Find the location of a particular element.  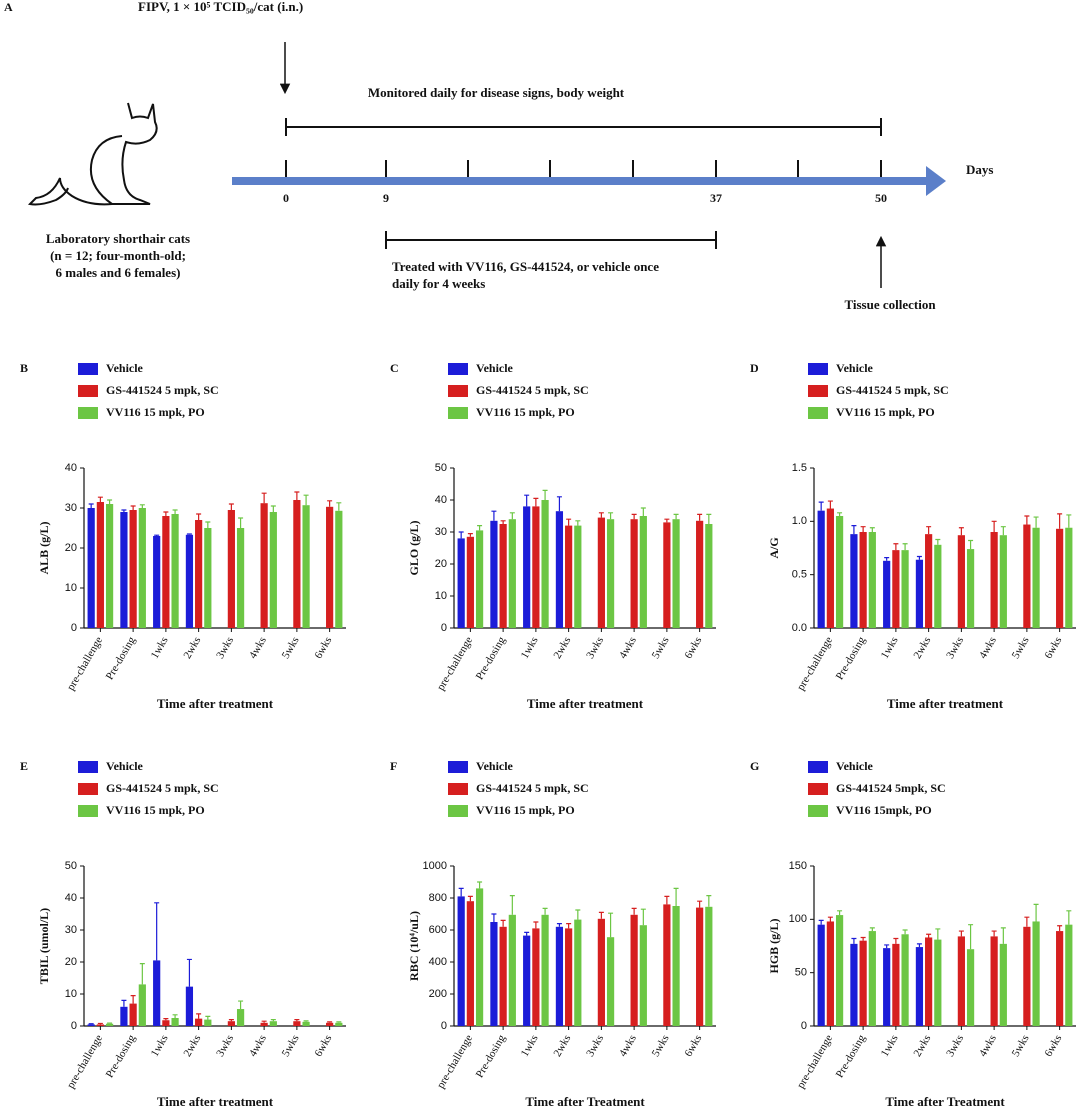

y-tick-label: 400 is located at coordinates (438, 962).